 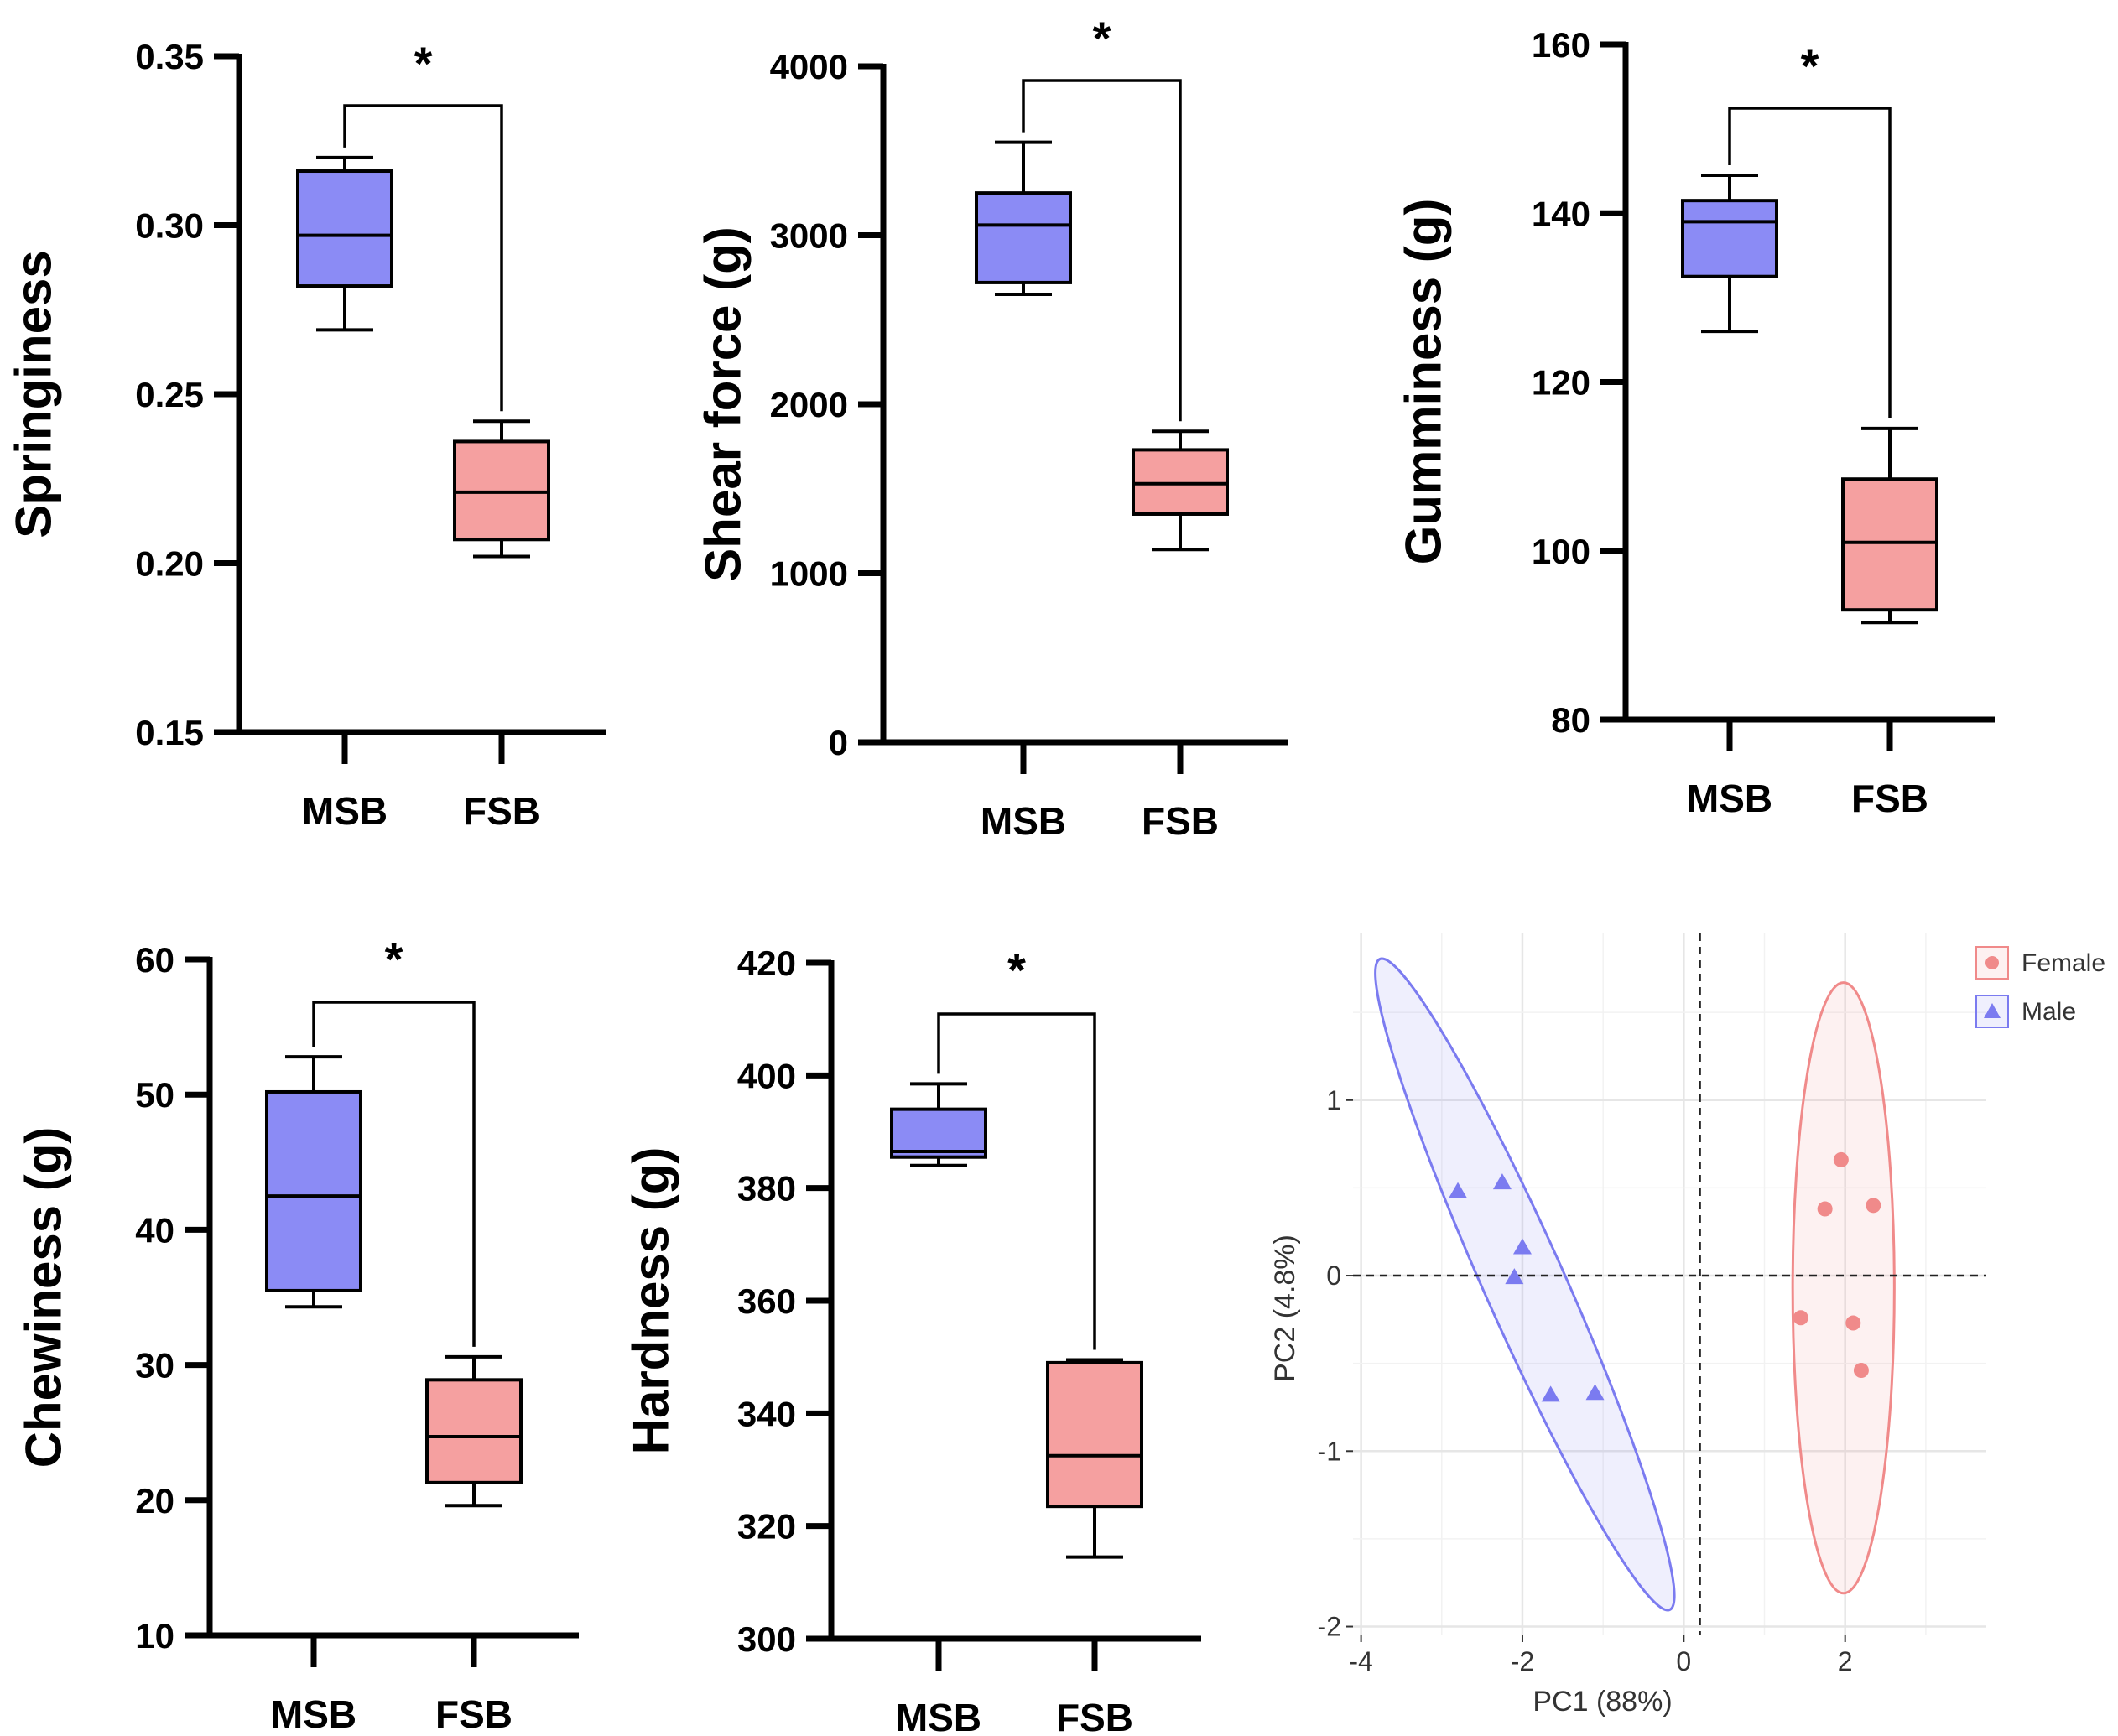 I want to click on y-axis-title: Shear force (g), so click(x=723, y=404).